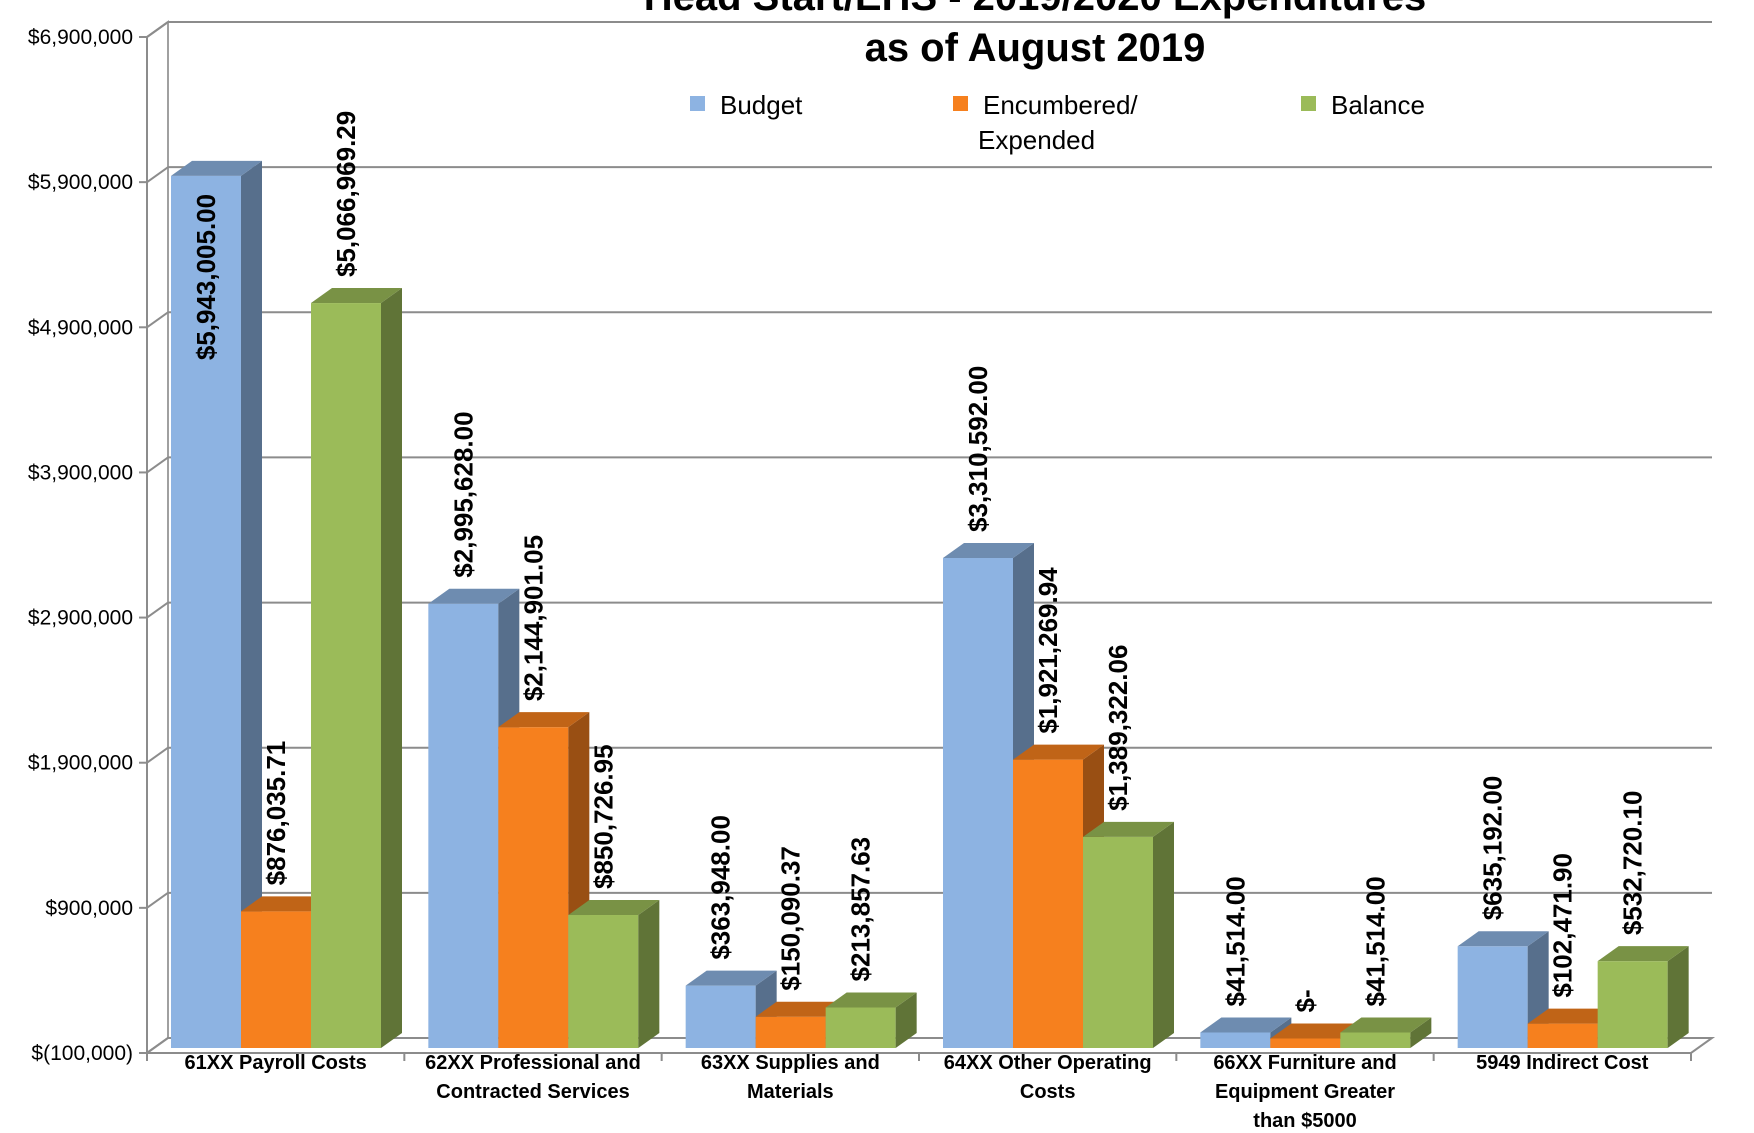 This screenshot has width=1754, height=1133. I want to click on data-label: $3,310,592.00, so click(978, 449).